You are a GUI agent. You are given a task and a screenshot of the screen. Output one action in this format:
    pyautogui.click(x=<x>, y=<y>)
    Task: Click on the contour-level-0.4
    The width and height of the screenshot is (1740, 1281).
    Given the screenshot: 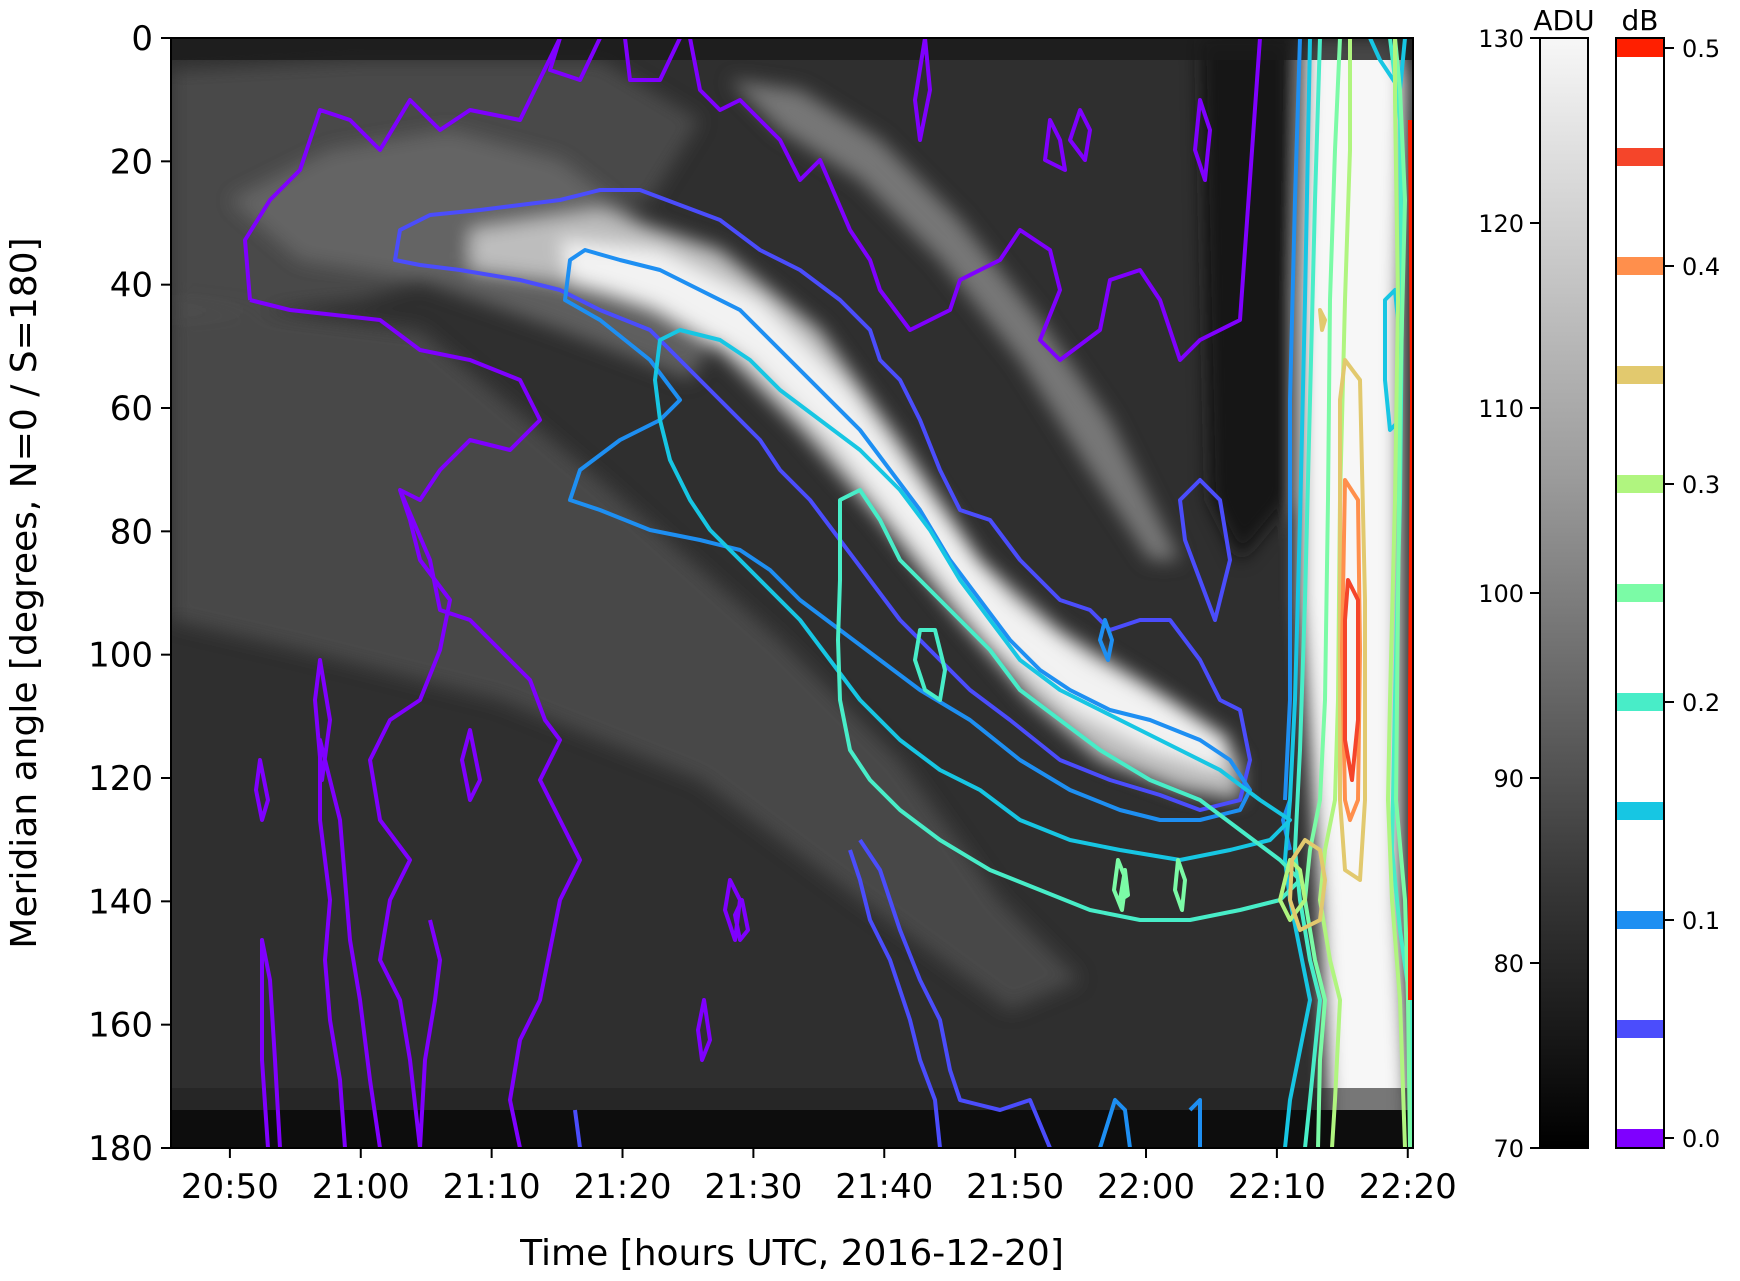 What is the action you would take?
    pyautogui.click(x=1351, y=650)
    